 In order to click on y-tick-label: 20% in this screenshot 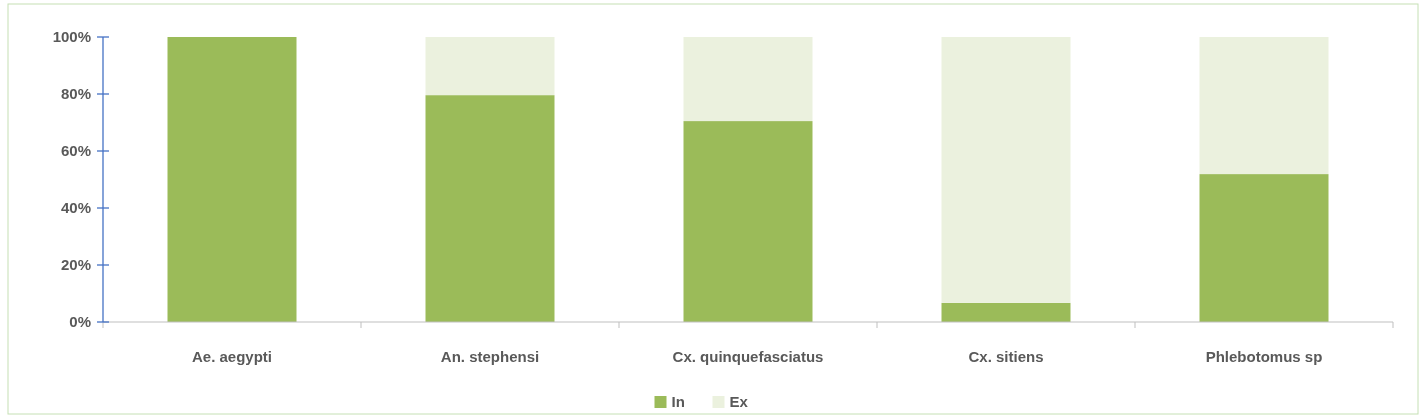, I will do `click(75, 265)`.